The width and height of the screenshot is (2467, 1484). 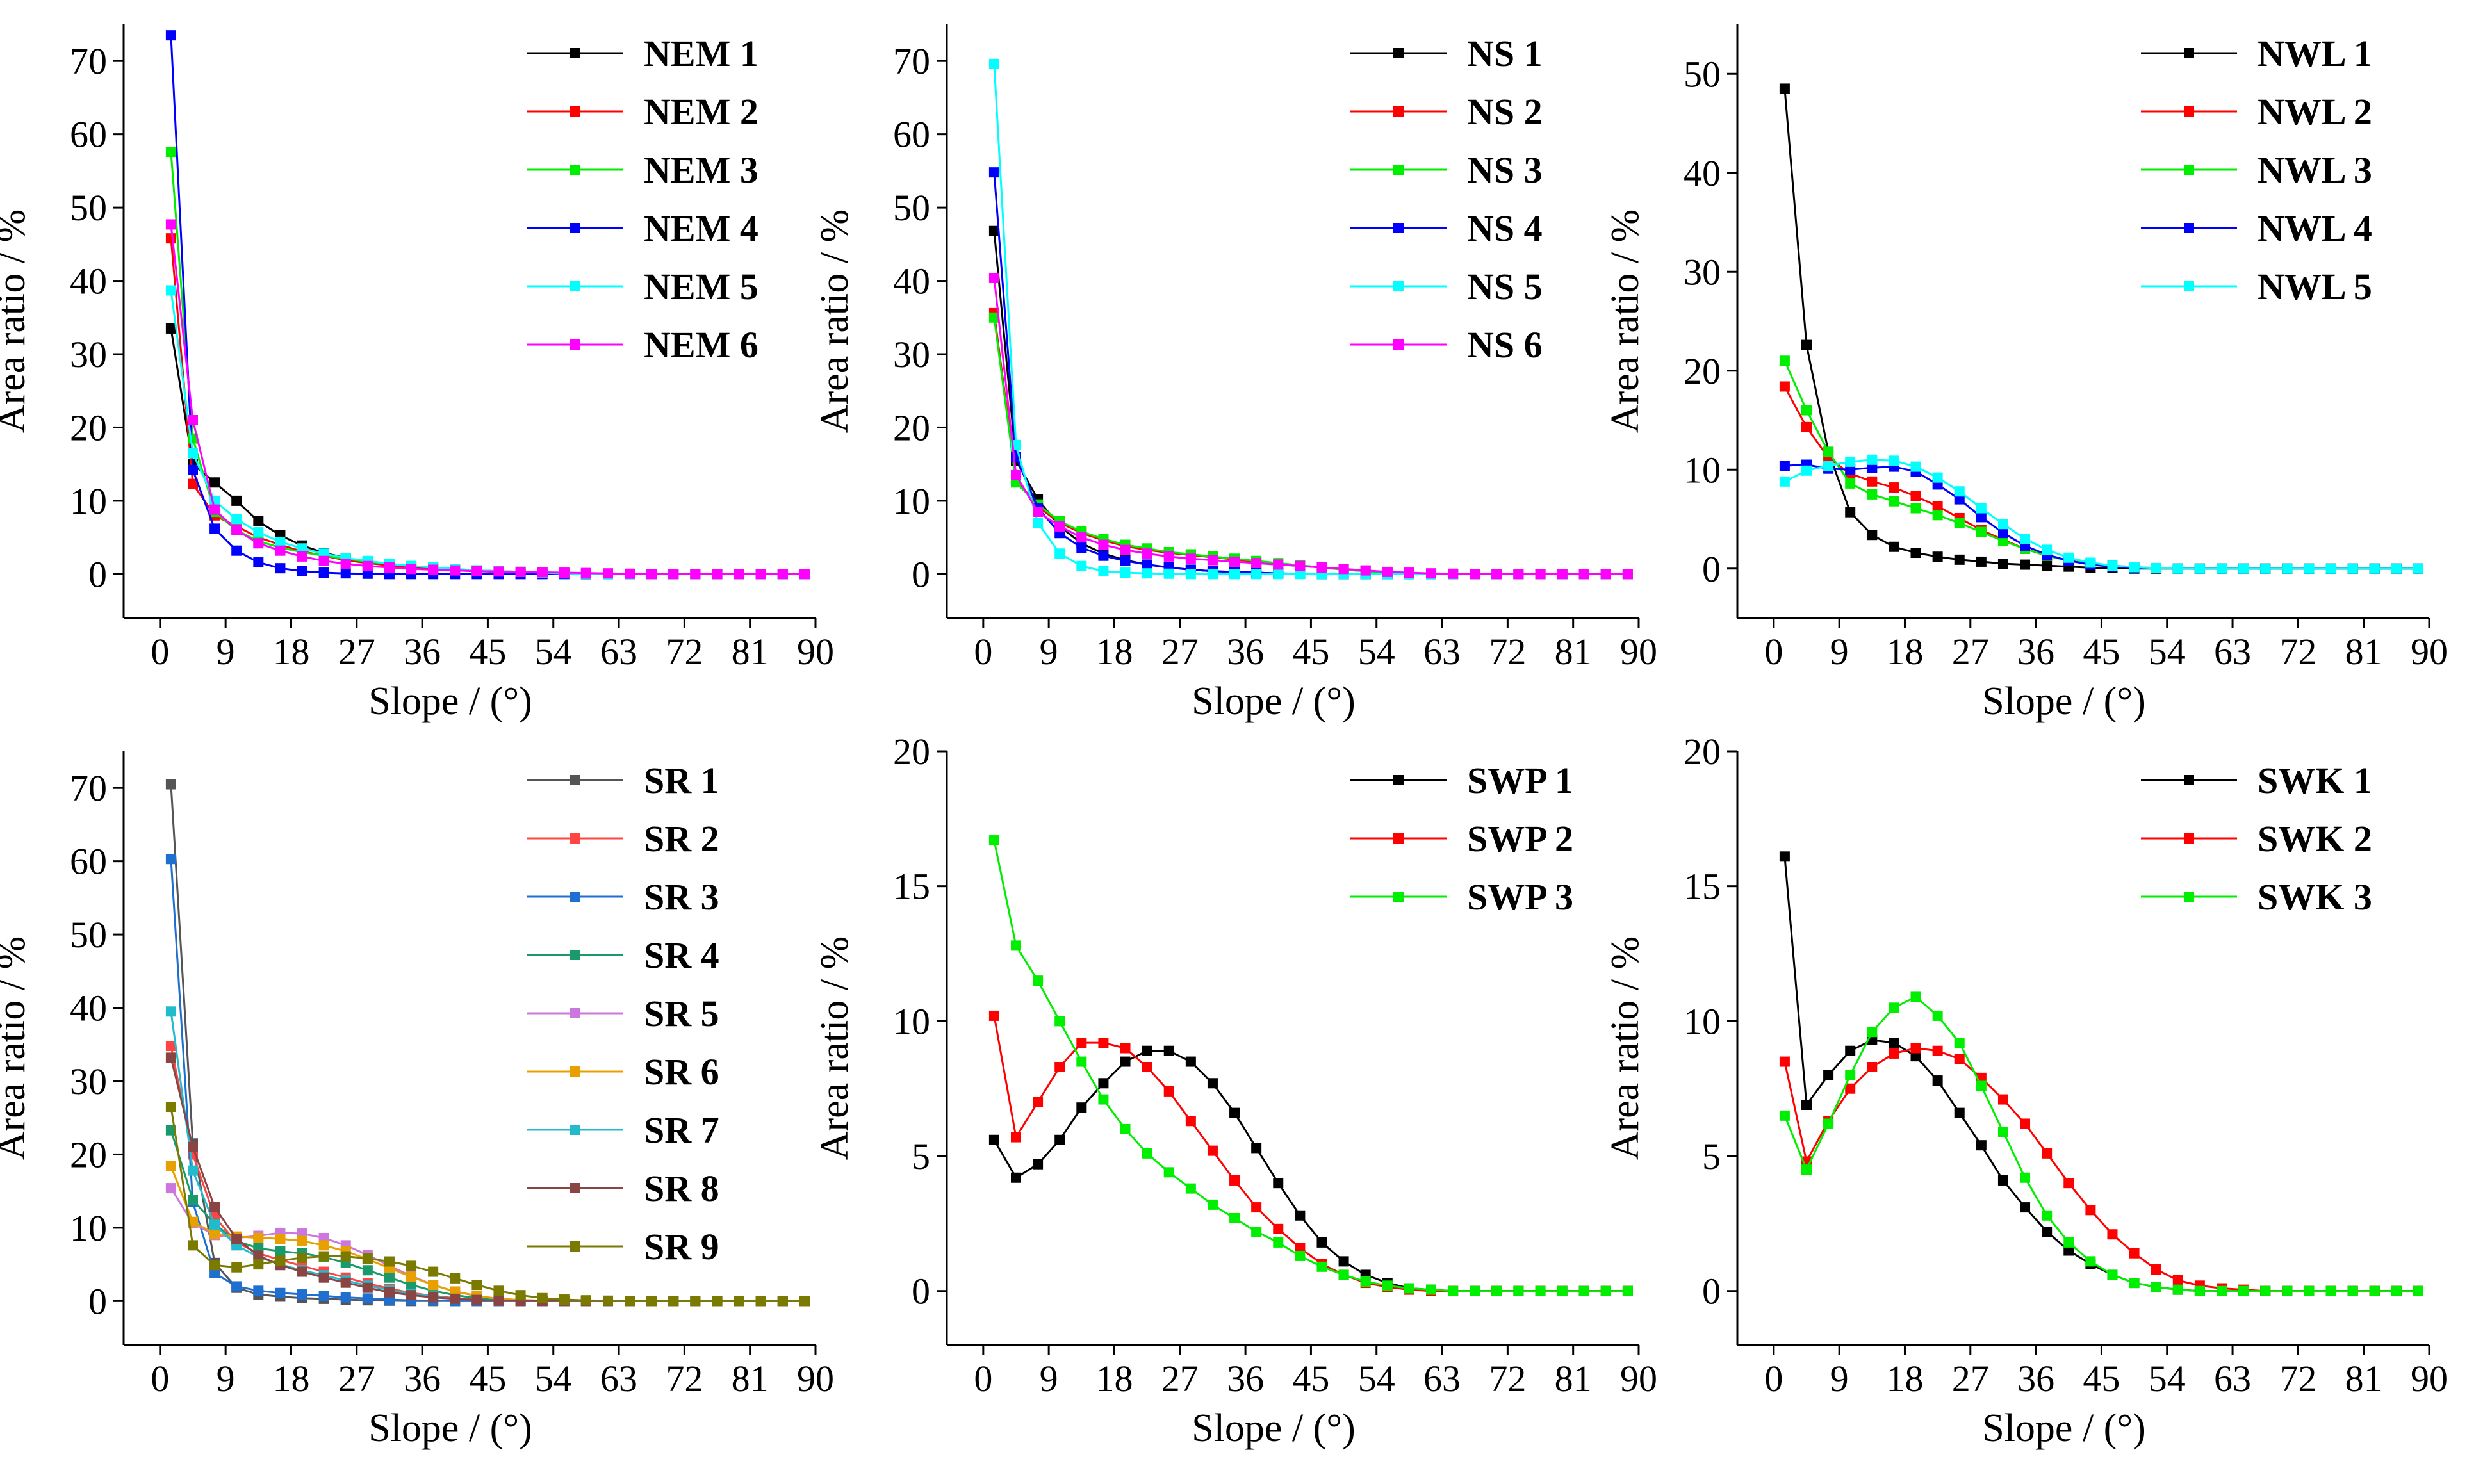 I want to click on legend-label: SWK 1, so click(x=2315, y=781).